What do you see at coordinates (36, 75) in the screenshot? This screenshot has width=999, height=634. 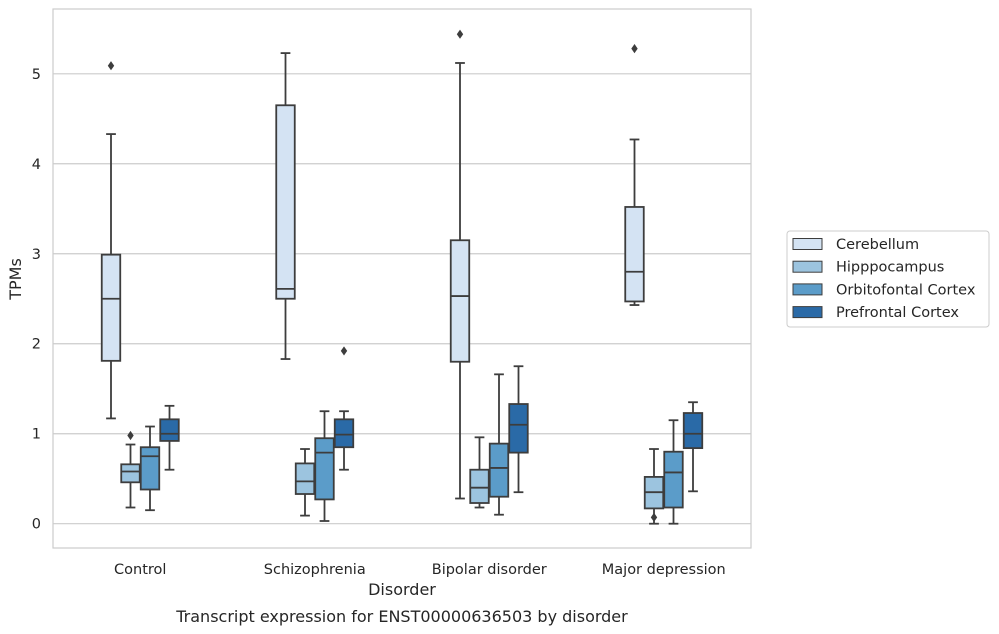 I see `y-tick-label: 5` at bounding box center [36, 75].